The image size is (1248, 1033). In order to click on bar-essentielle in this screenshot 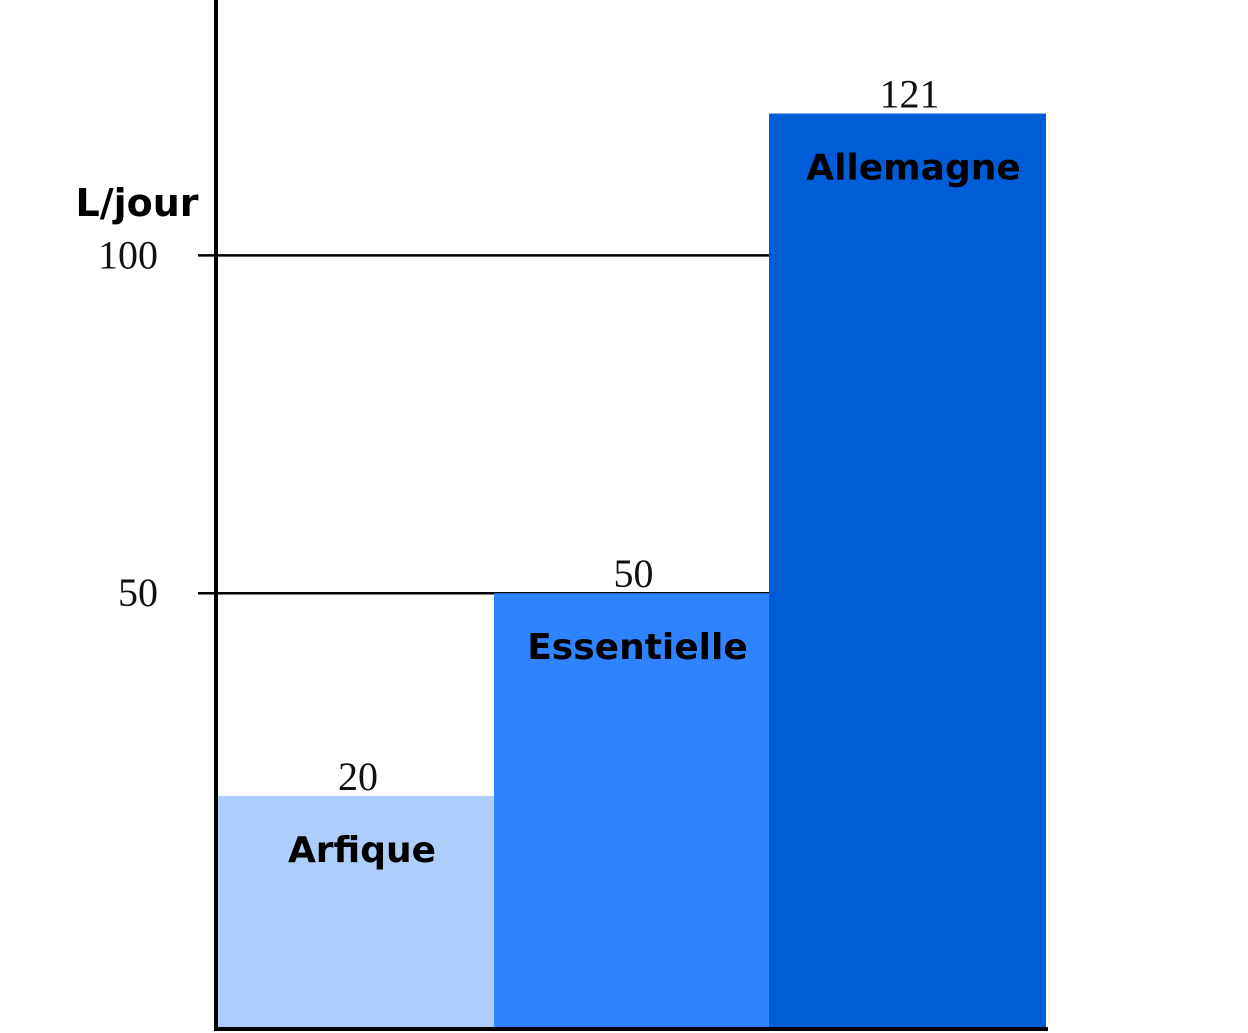, I will do `click(631, 811)`.